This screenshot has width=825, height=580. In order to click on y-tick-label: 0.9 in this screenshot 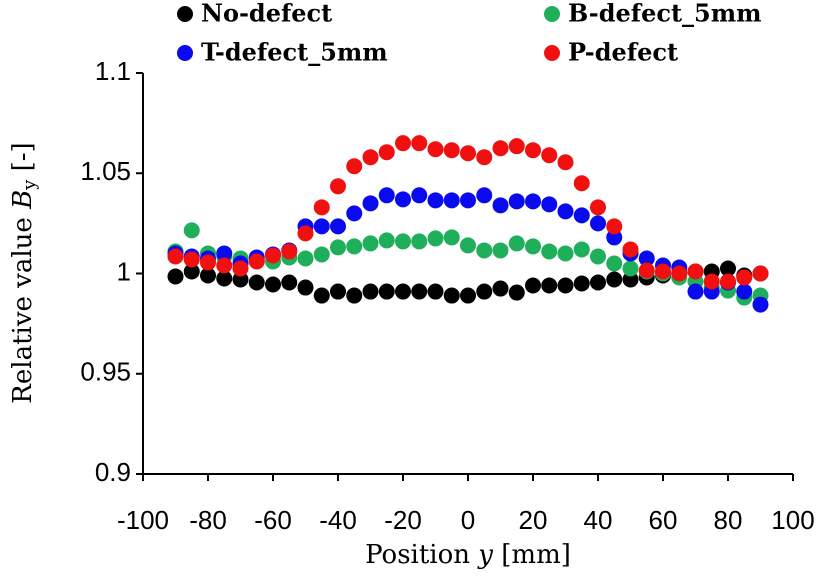, I will do `click(113, 472)`.